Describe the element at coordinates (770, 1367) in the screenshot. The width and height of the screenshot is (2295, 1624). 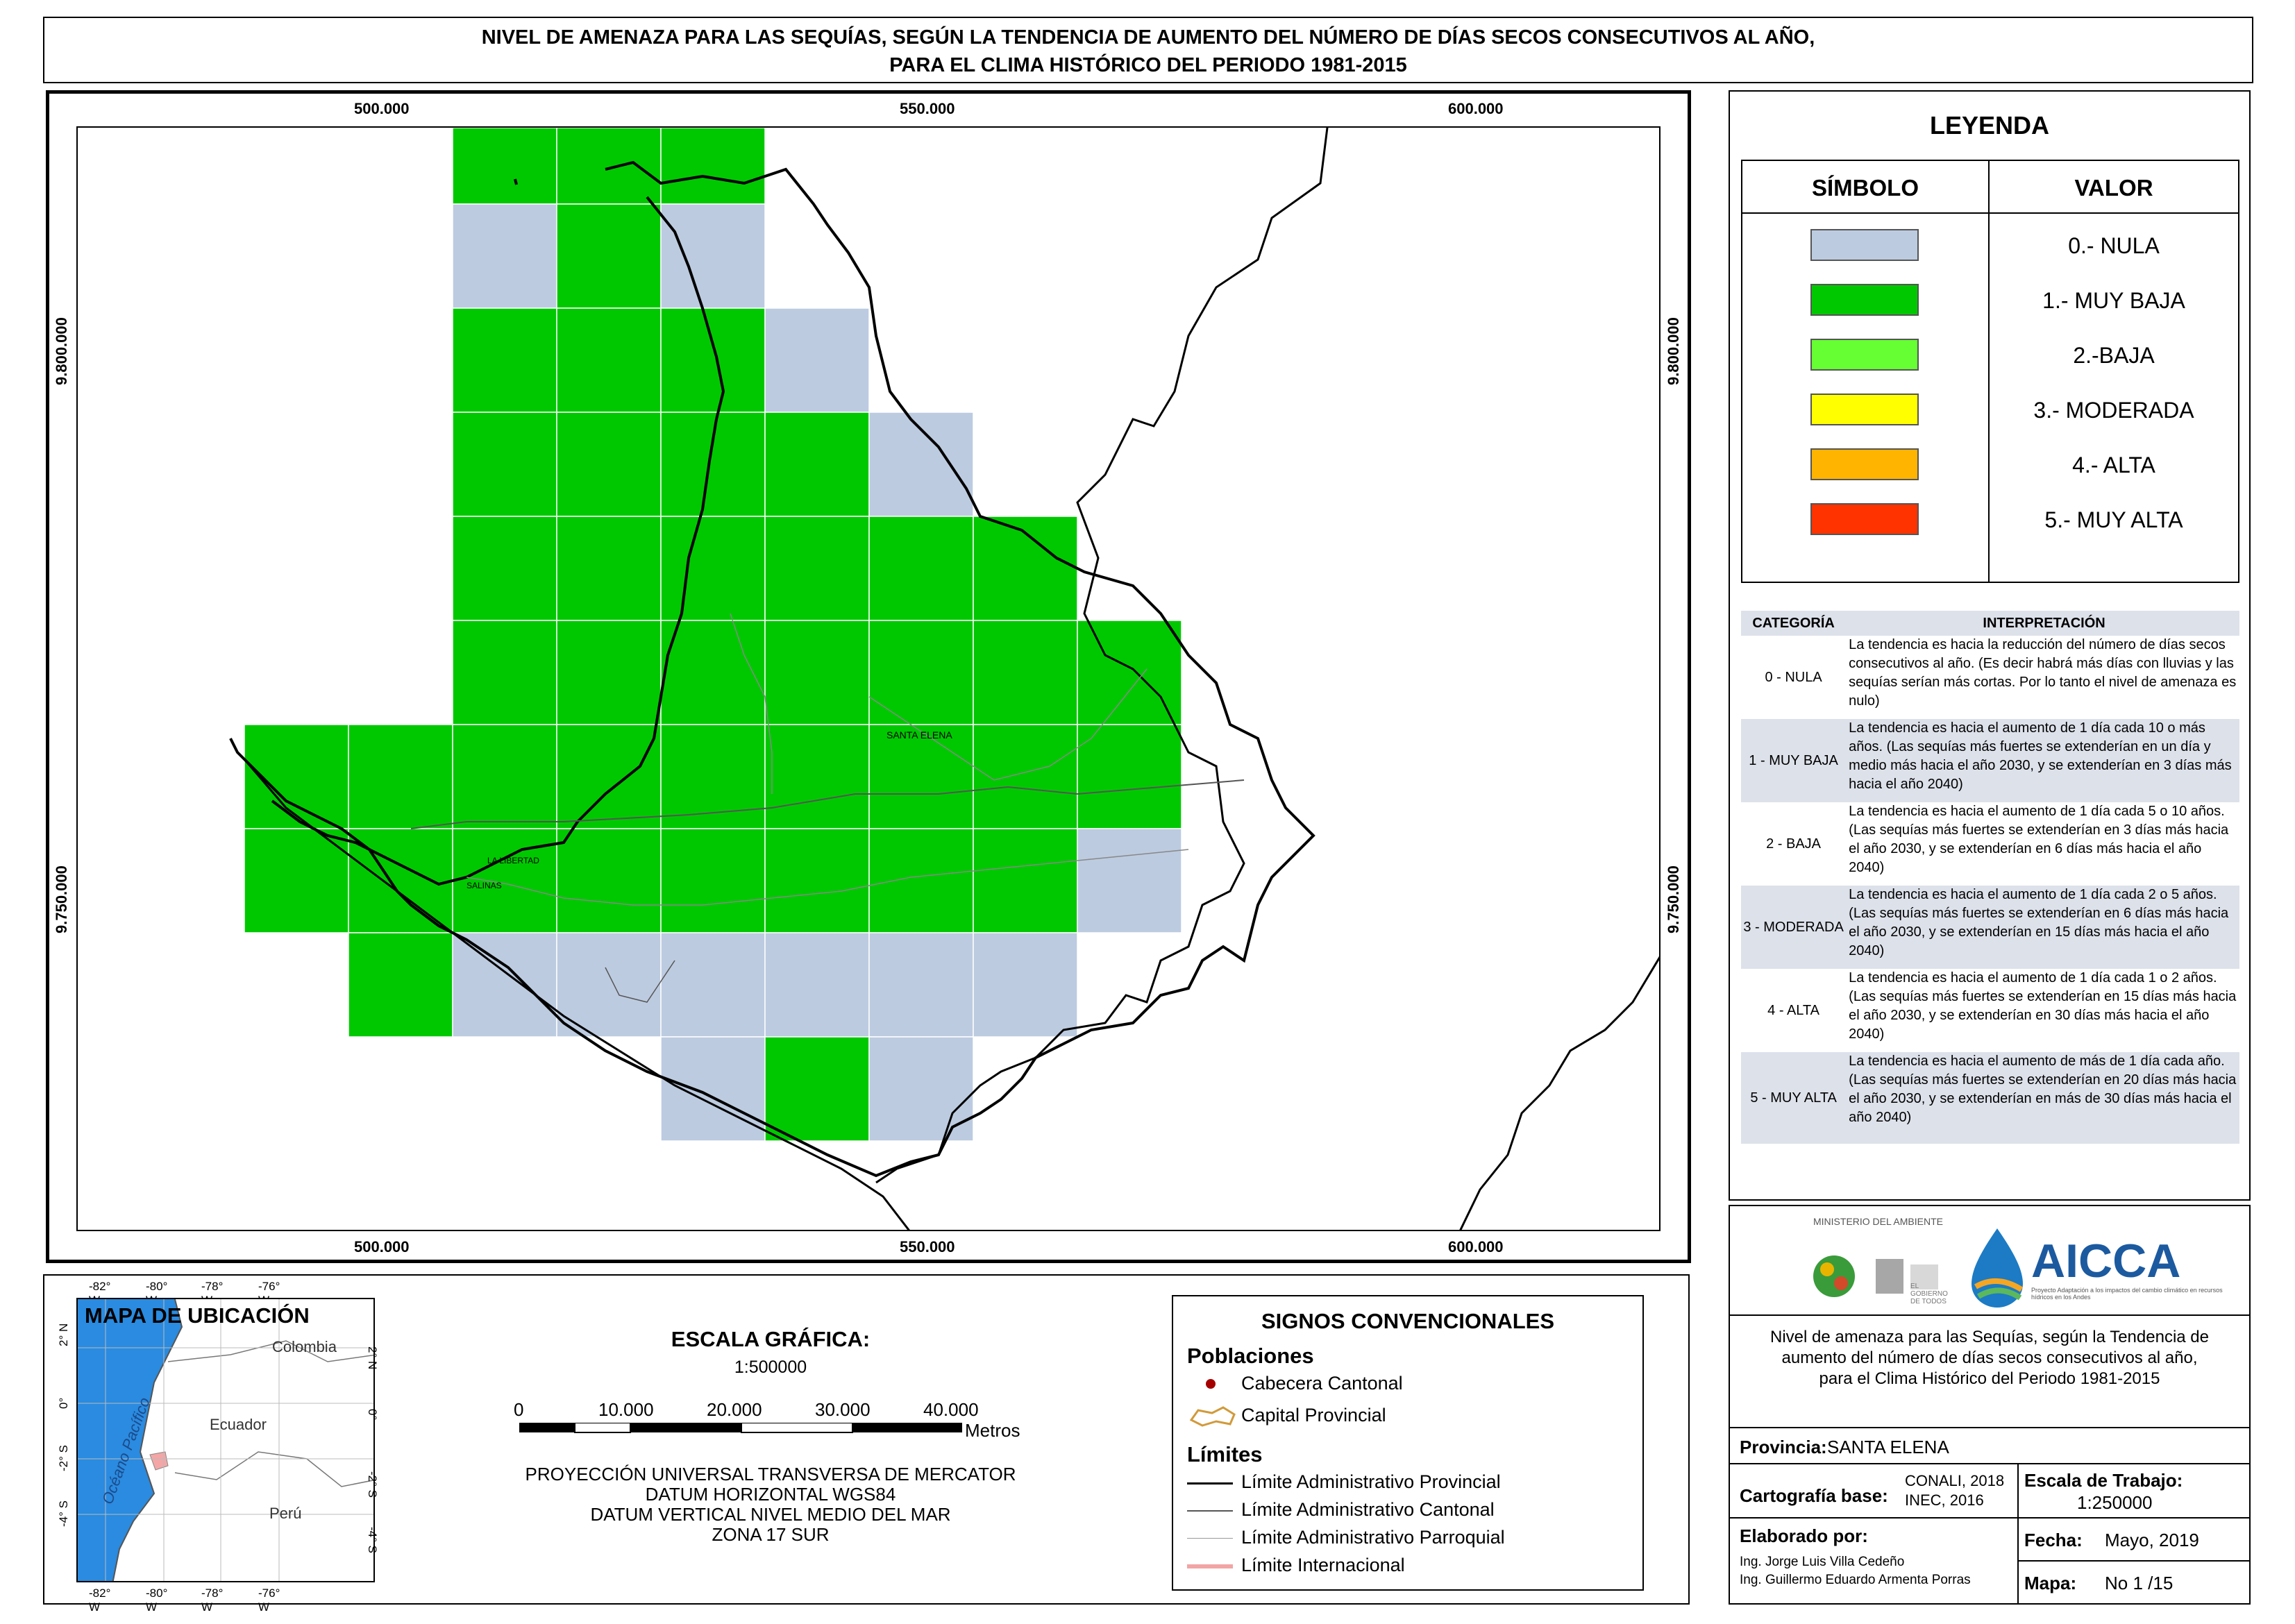
I see `scale-ratio: 1:500000` at that location.